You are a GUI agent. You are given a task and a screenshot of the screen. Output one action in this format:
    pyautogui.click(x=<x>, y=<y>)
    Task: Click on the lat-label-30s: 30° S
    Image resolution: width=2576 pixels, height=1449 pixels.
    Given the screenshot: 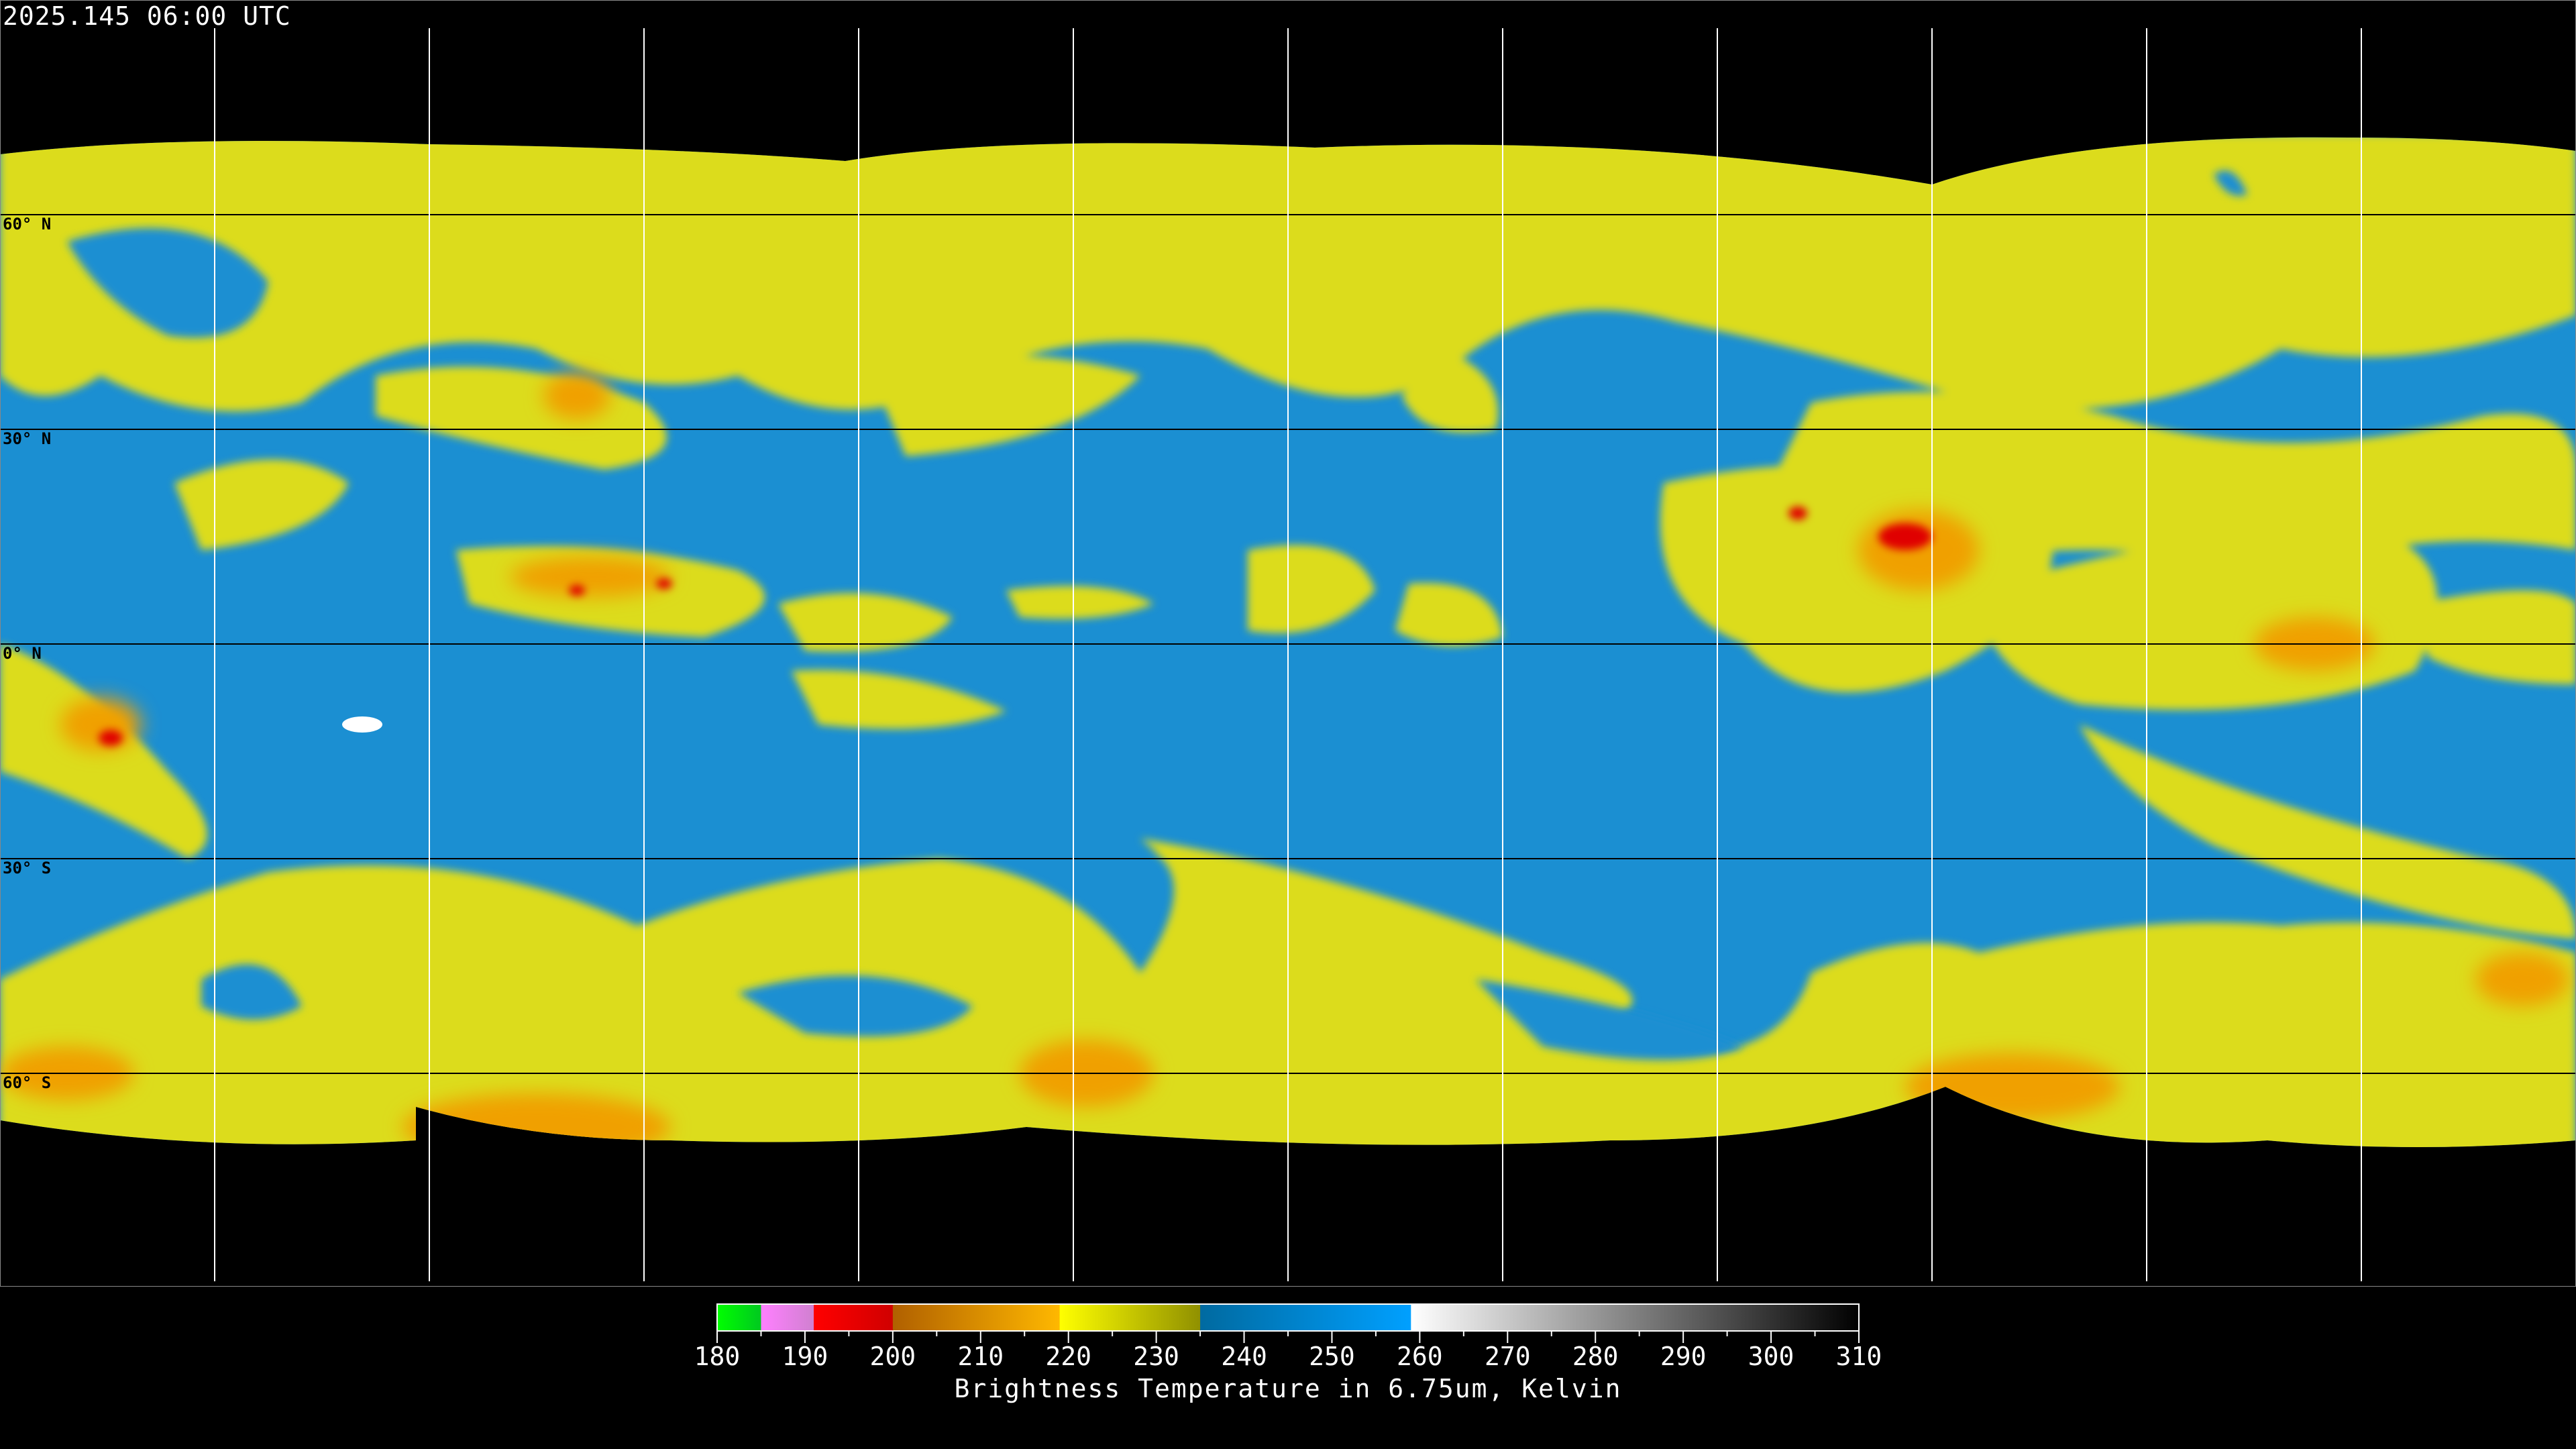 What is the action you would take?
    pyautogui.click(x=27, y=868)
    